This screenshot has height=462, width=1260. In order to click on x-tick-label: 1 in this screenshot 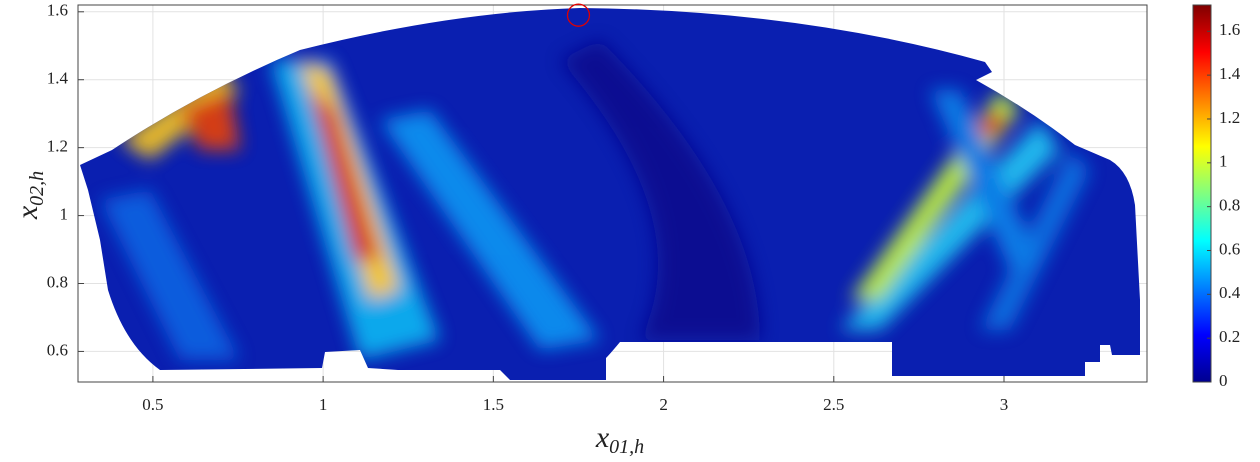, I will do `click(323, 404)`.